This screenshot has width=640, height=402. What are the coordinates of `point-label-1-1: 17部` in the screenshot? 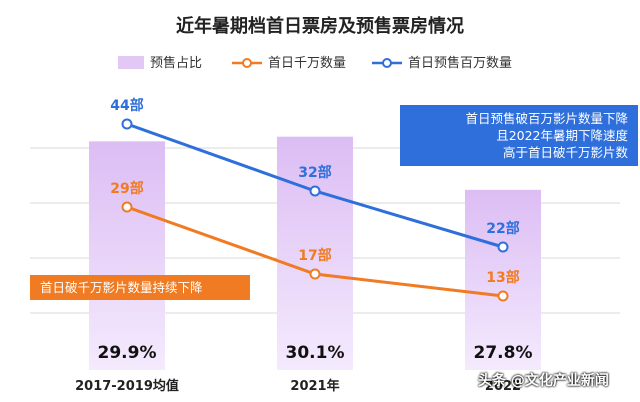 It's located at (314, 255).